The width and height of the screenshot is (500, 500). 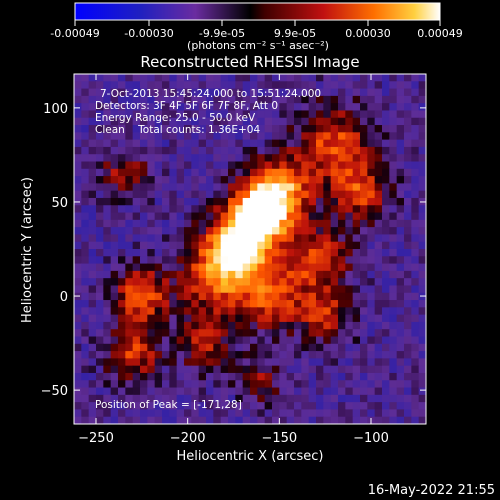 I want to click on y-tick-label: 100, so click(x=55, y=109).